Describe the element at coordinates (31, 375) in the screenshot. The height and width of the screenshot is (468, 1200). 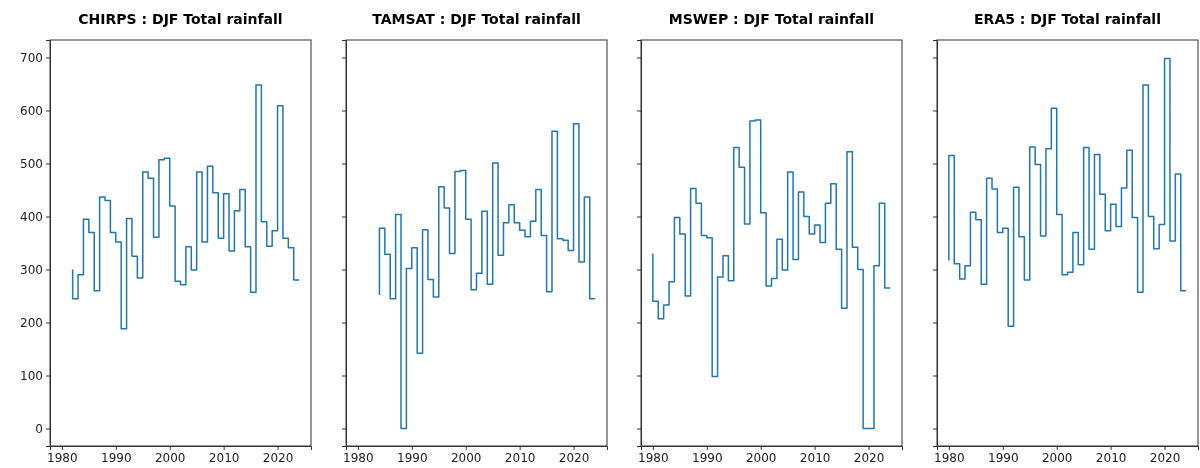
I see `y-tick-label: 100` at that location.